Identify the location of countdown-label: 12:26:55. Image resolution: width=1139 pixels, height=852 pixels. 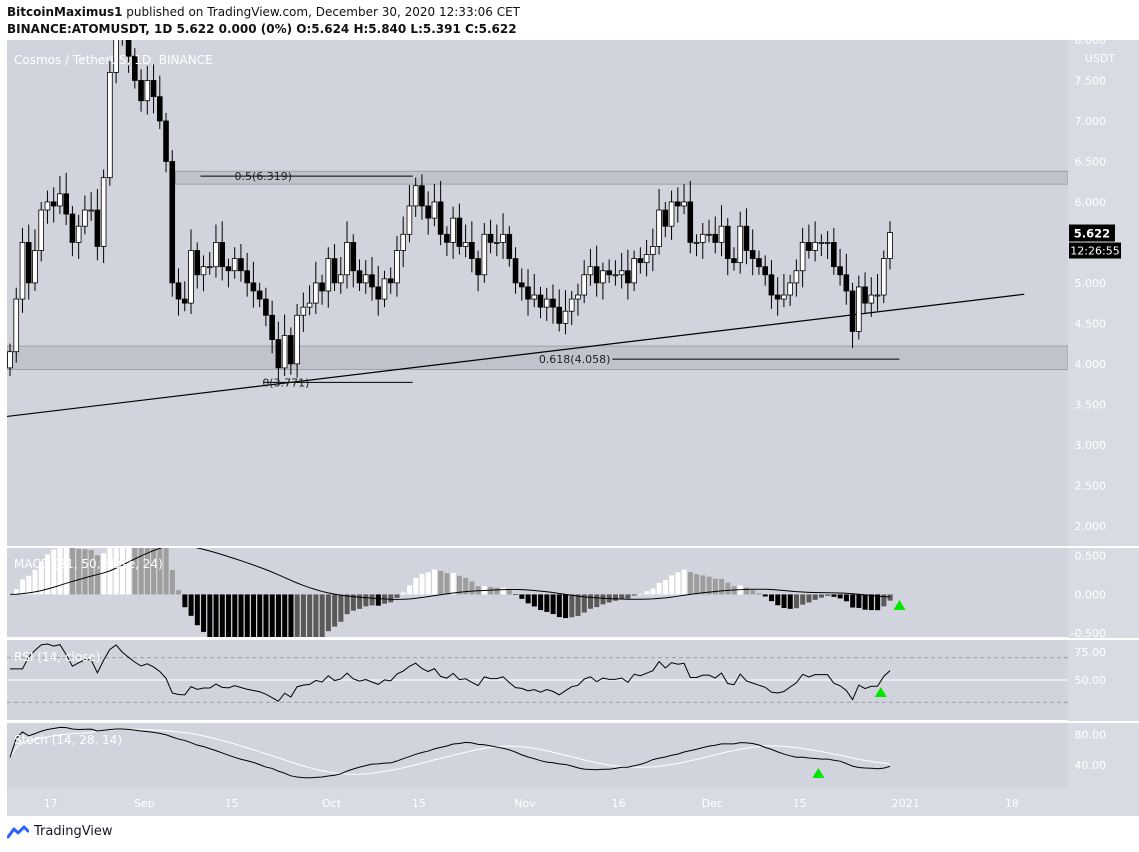
(1094, 251).